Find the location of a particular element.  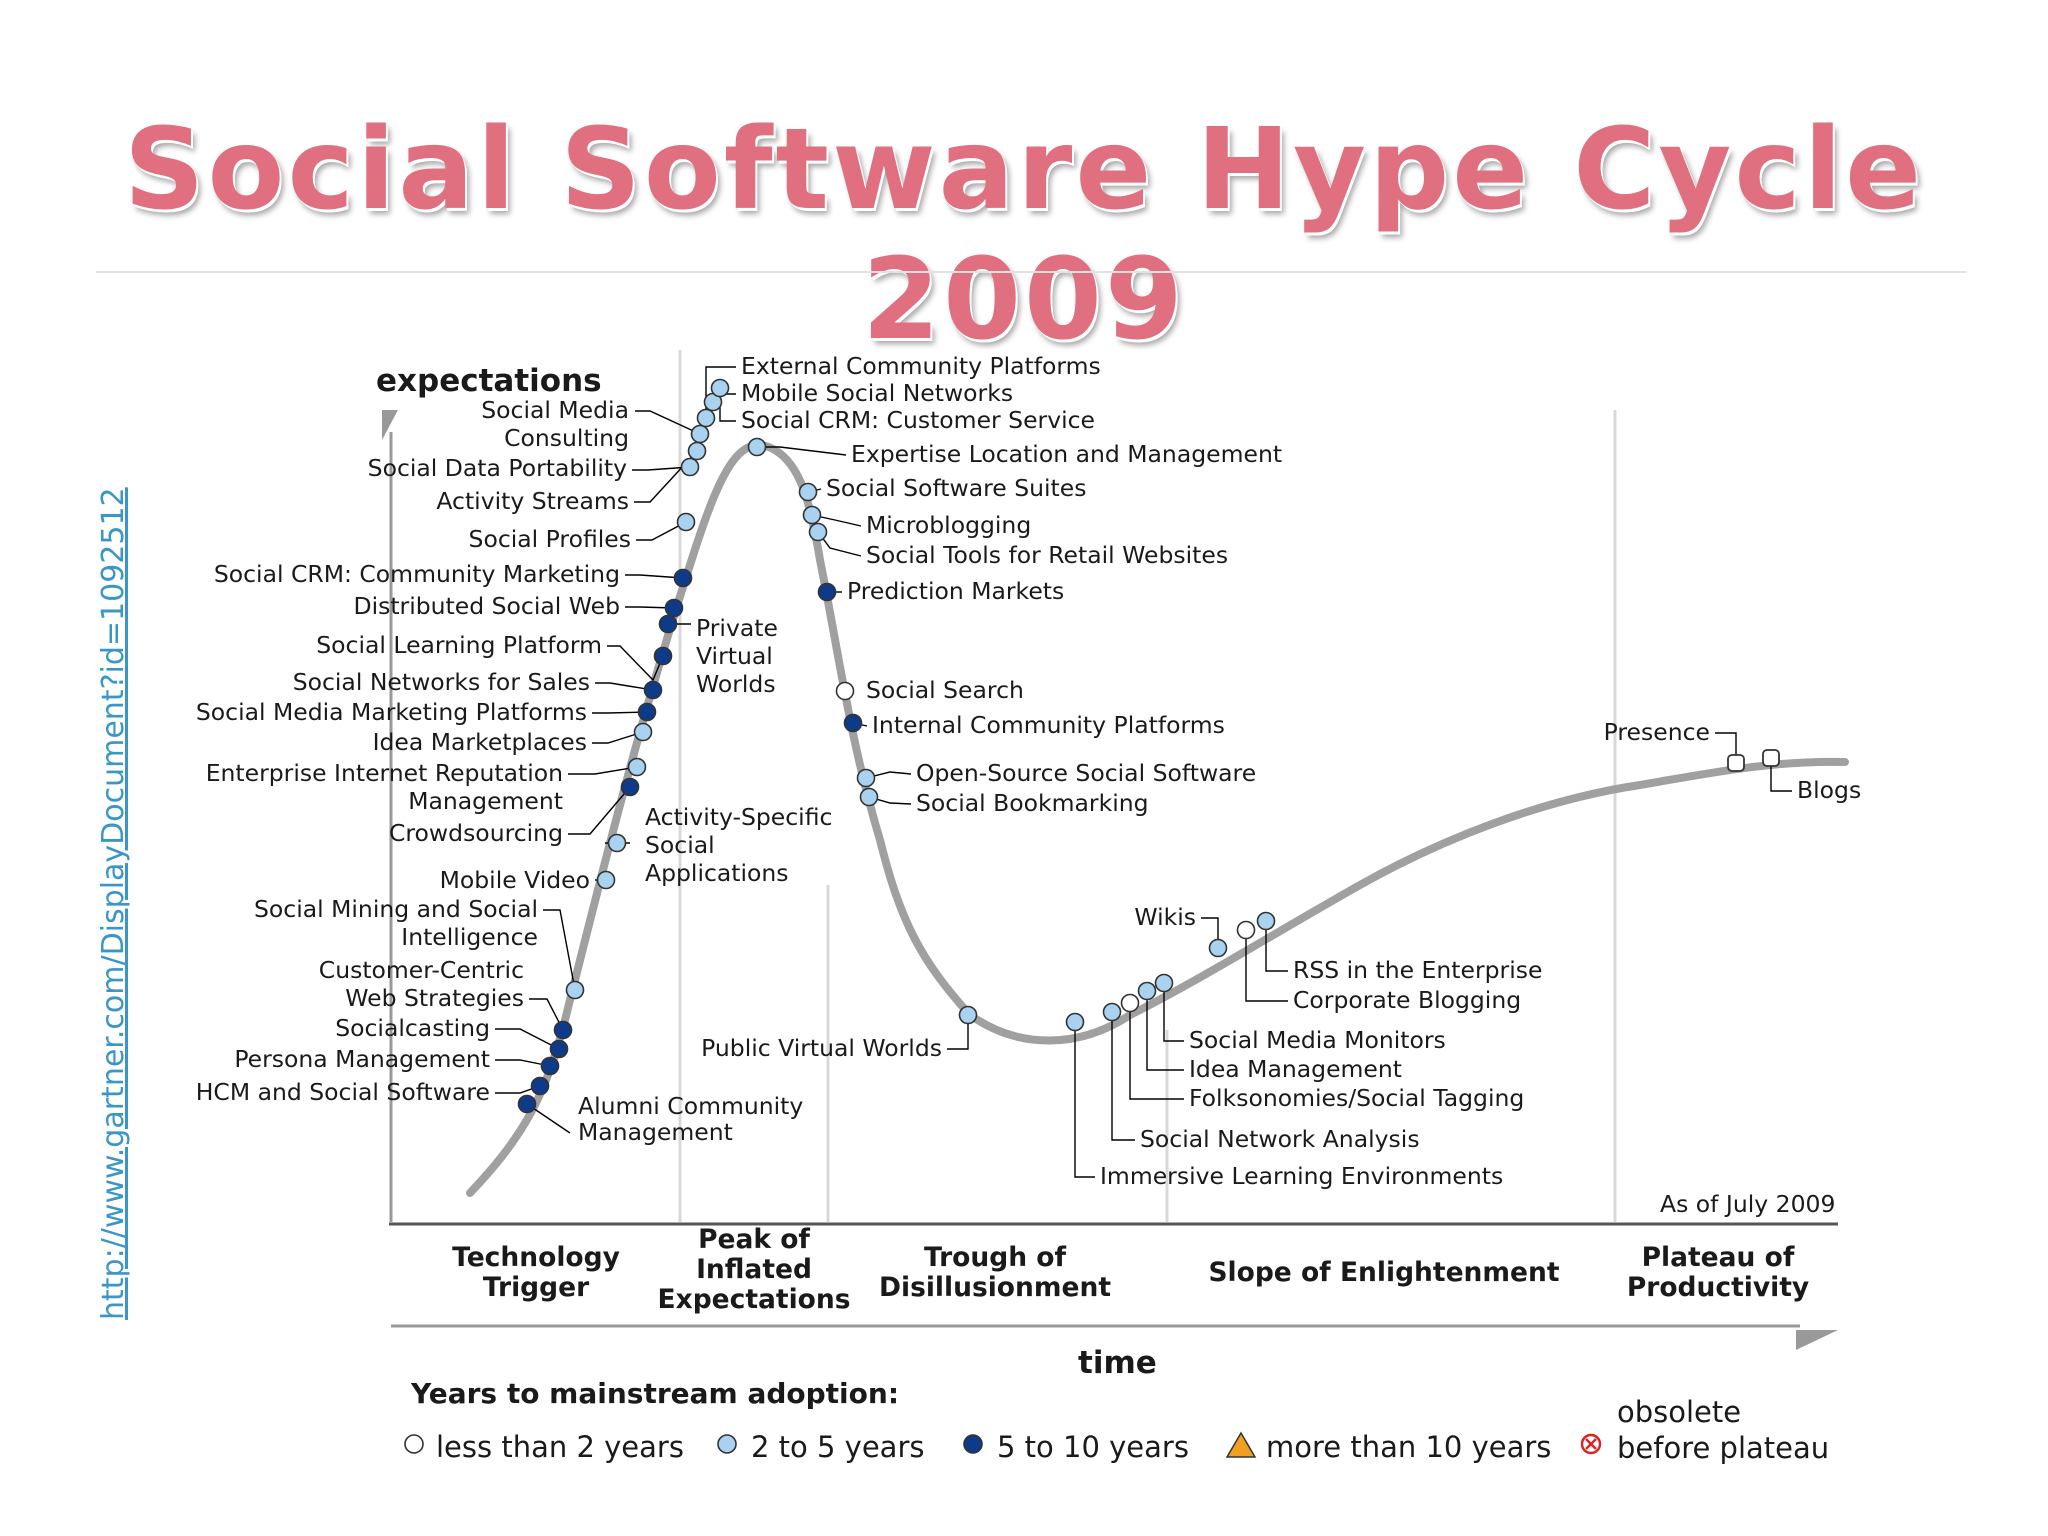

marker-microblogging is located at coordinates (812, 515).